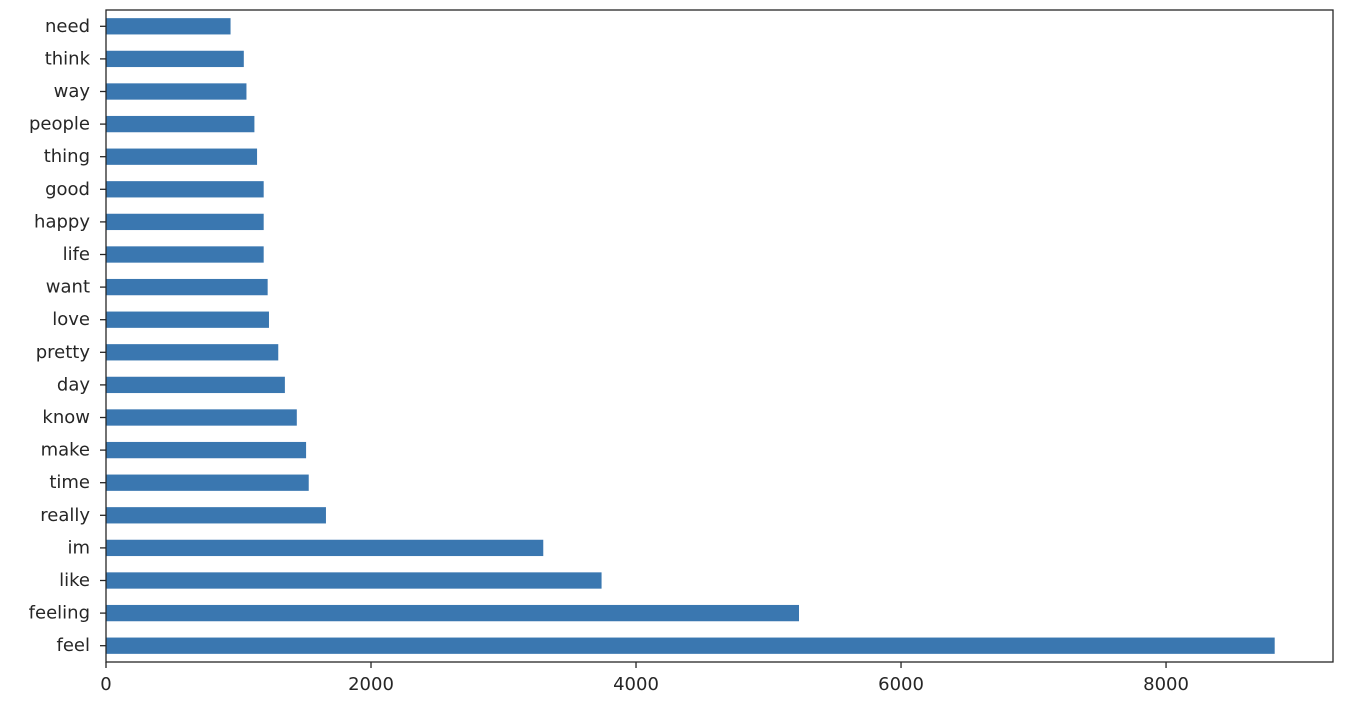 Image resolution: width=1350 pixels, height=714 pixels. I want to click on bar-feel, so click(690, 645).